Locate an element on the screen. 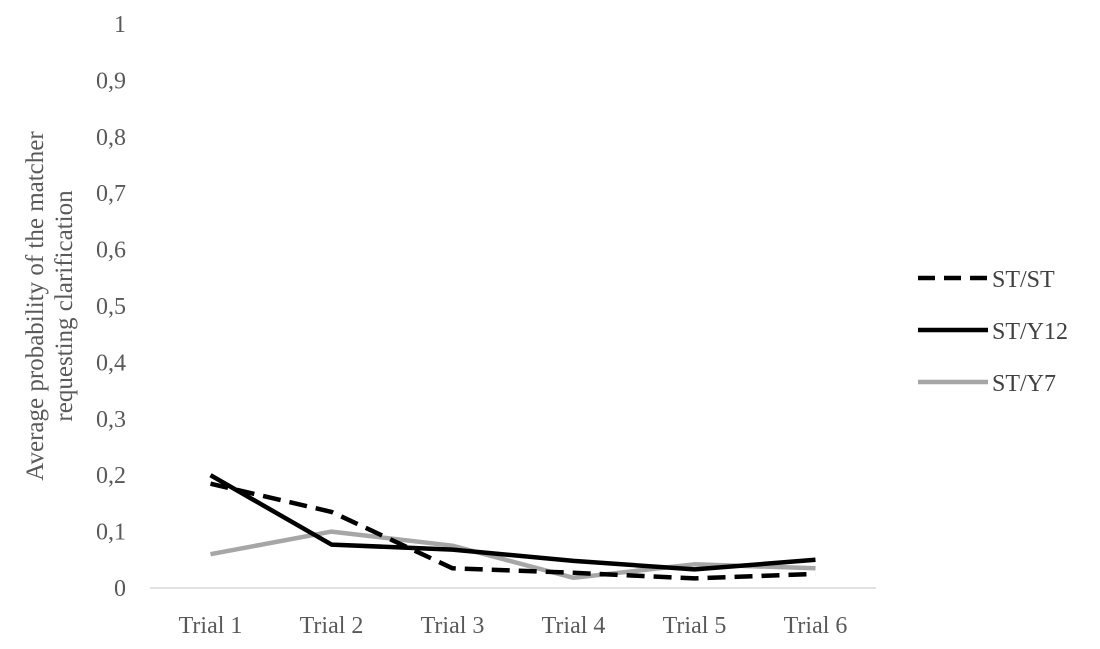 The width and height of the screenshot is (1100, 649). x-tick-label: Trial 1 is located at coordinates (211, 626).